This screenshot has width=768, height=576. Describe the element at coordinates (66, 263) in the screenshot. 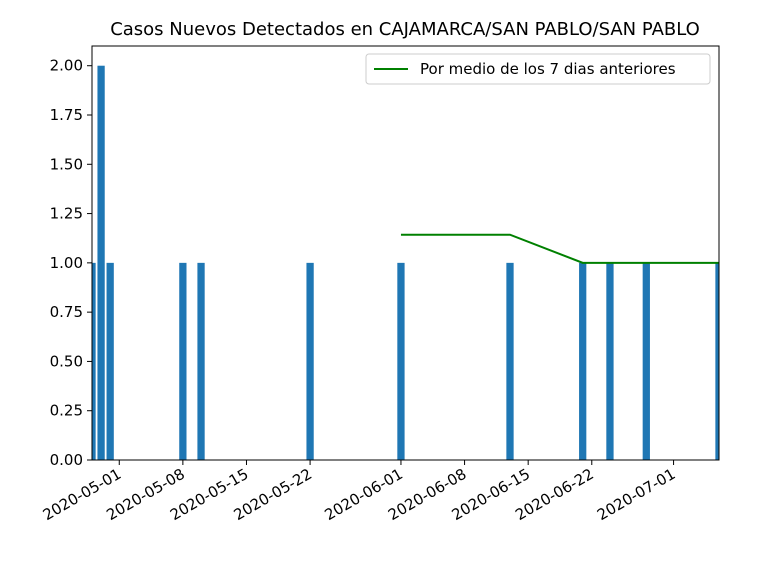

I see `y-tick-label: 1.00` at that location.